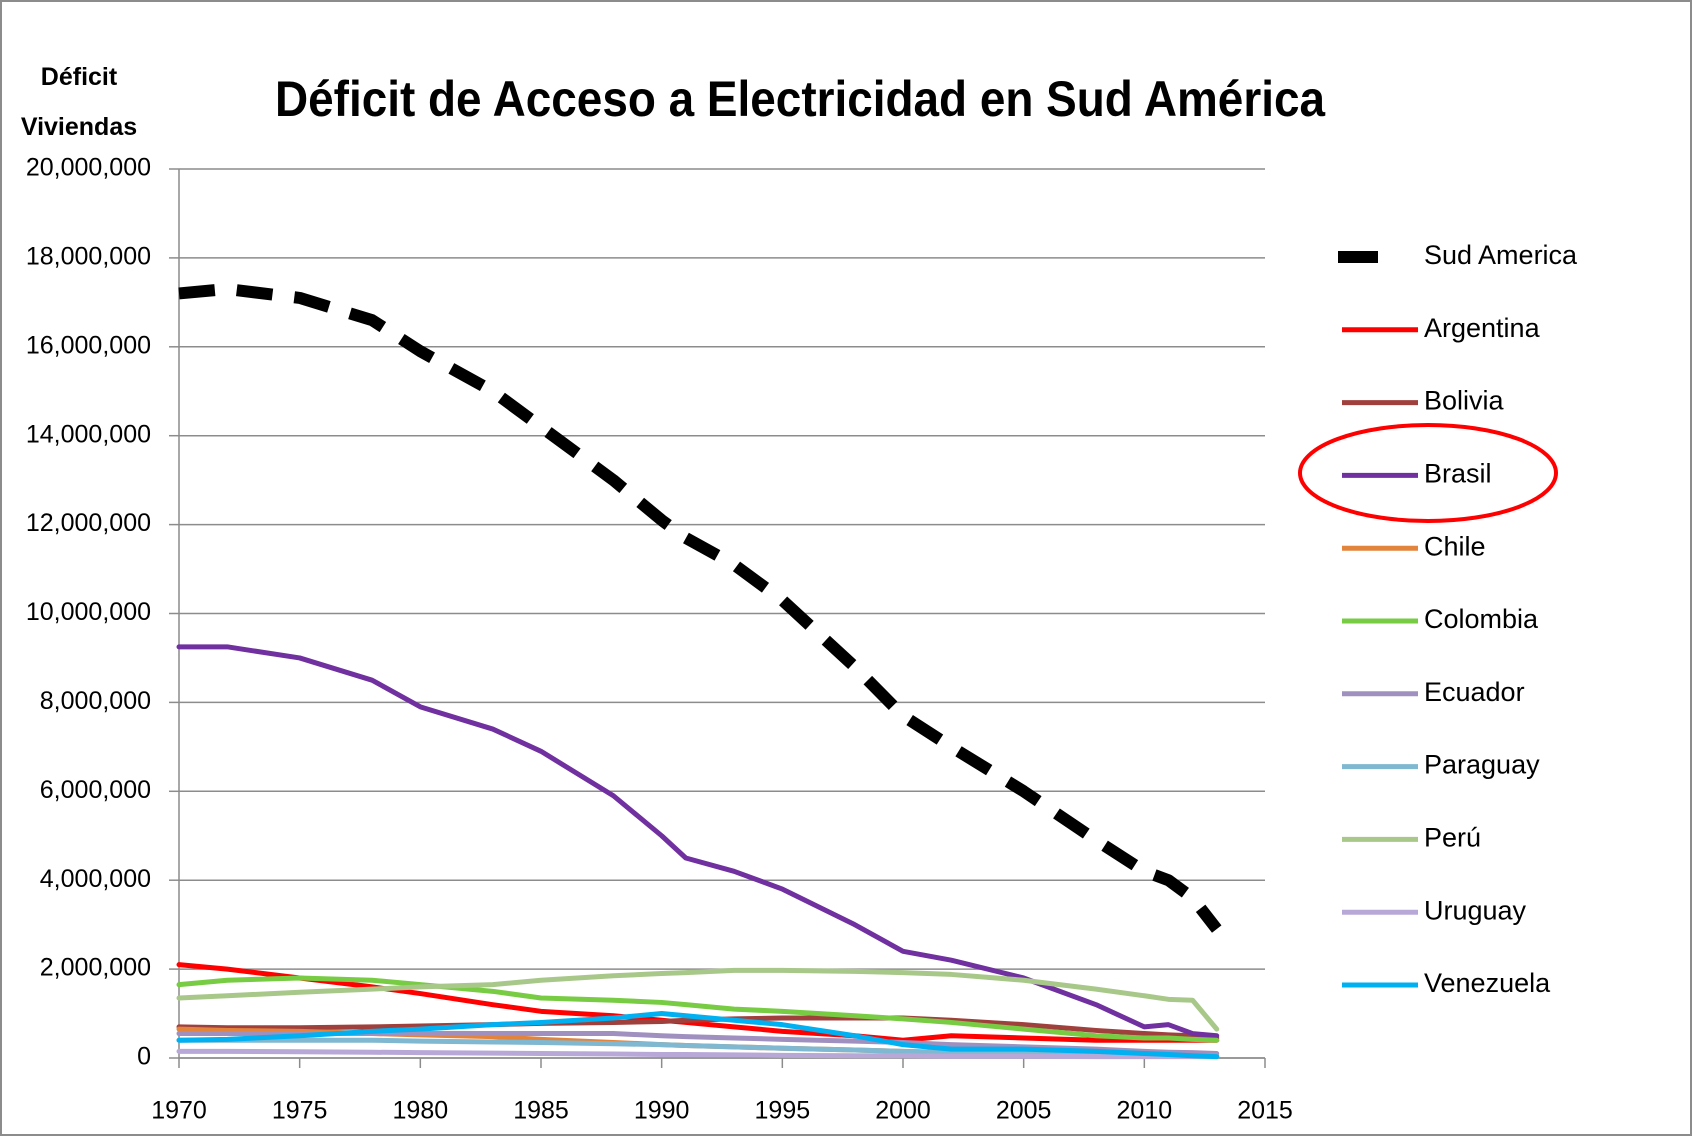 The image size is (1692, 1136). I want to click on y-tick-label: 18,000,000, so click(88, 257).